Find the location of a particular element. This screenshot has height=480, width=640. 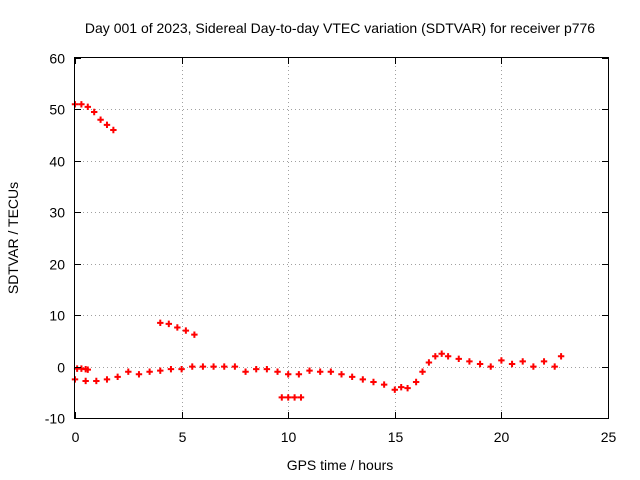

x-tick-label: 10 is located at coordinates (289, 437).